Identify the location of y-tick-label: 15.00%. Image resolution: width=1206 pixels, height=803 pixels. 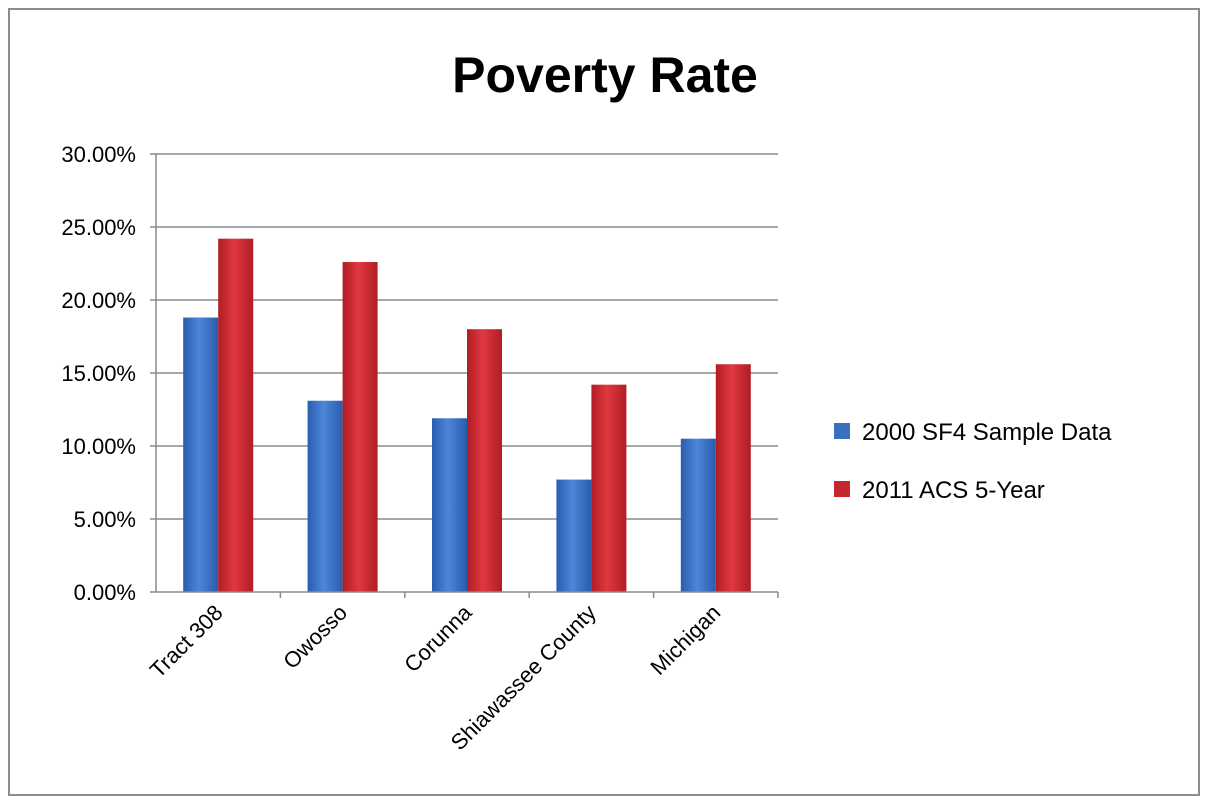
(98, 373).